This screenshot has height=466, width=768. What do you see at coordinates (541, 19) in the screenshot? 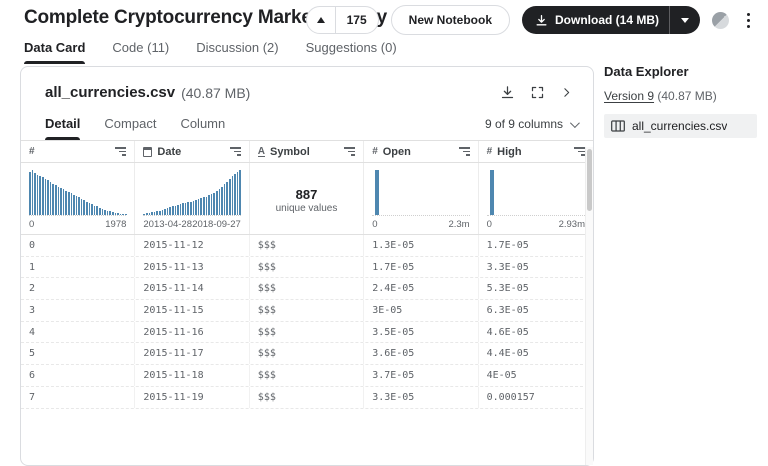
I see `download-icon` at bounding box center [541, 19].